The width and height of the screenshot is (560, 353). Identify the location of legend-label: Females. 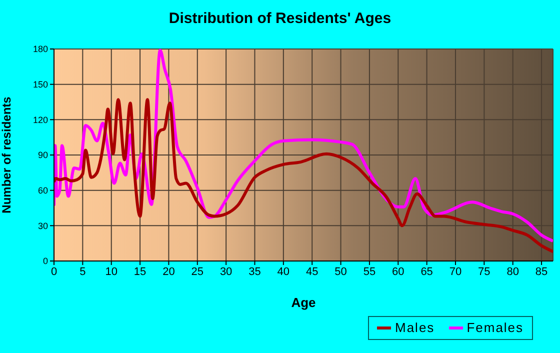
(495, 328).